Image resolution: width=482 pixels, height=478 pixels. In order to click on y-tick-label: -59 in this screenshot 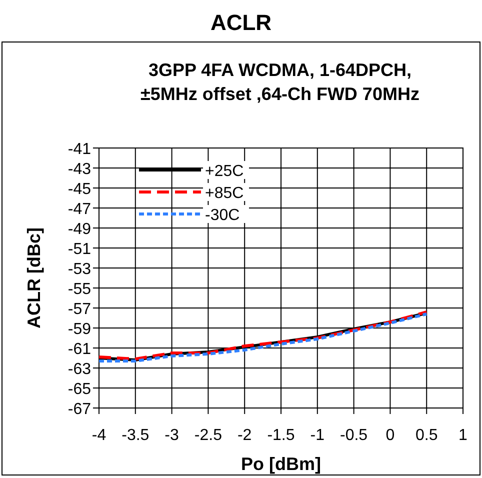, I will do `click(80, 329)`.